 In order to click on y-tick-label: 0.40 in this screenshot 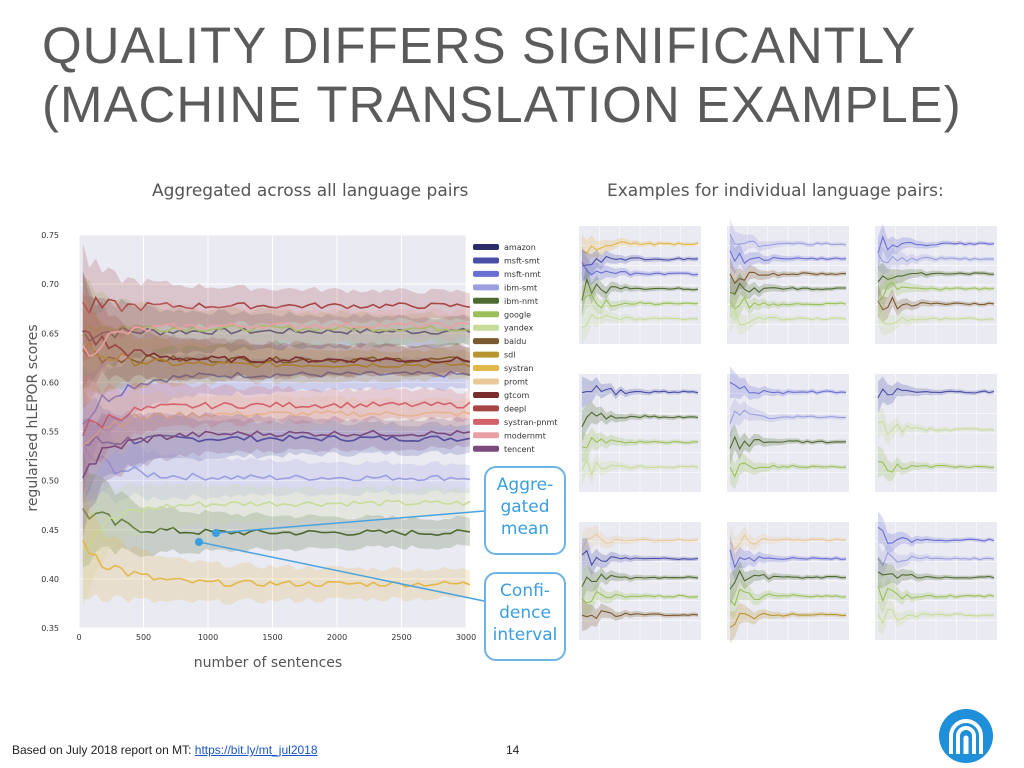, I will do `click(50, 579)`.